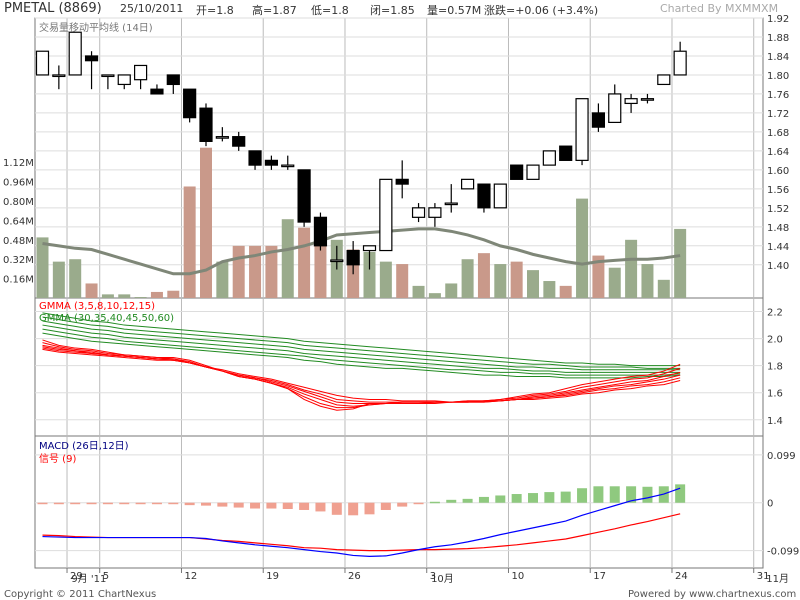 This screenshot has height=600, width=800. I want to click on x-month-label: 9月 '11, so click(88, 579).